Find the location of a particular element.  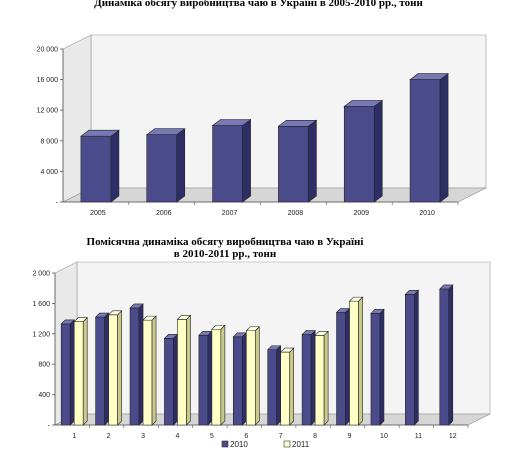

chart2-xtick-label: 1 is located at coordinates (74, 436).